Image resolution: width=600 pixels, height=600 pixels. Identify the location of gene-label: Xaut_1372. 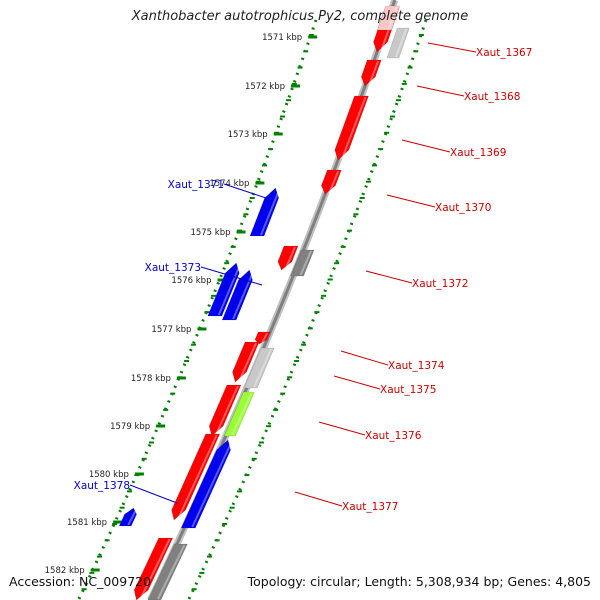
(440, 284).